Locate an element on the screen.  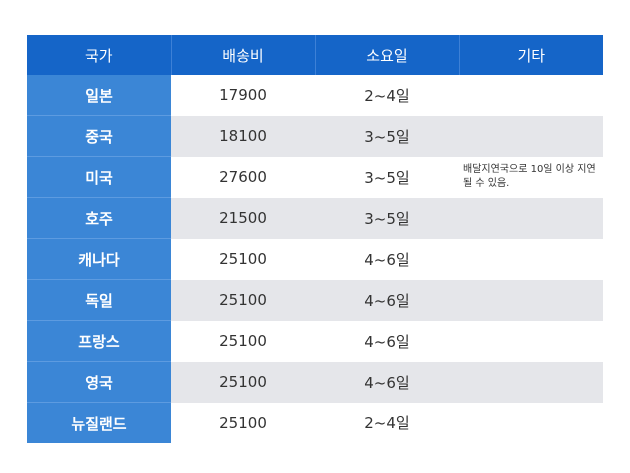
fee-cell: 21500 is located at coordinates (243, 218).